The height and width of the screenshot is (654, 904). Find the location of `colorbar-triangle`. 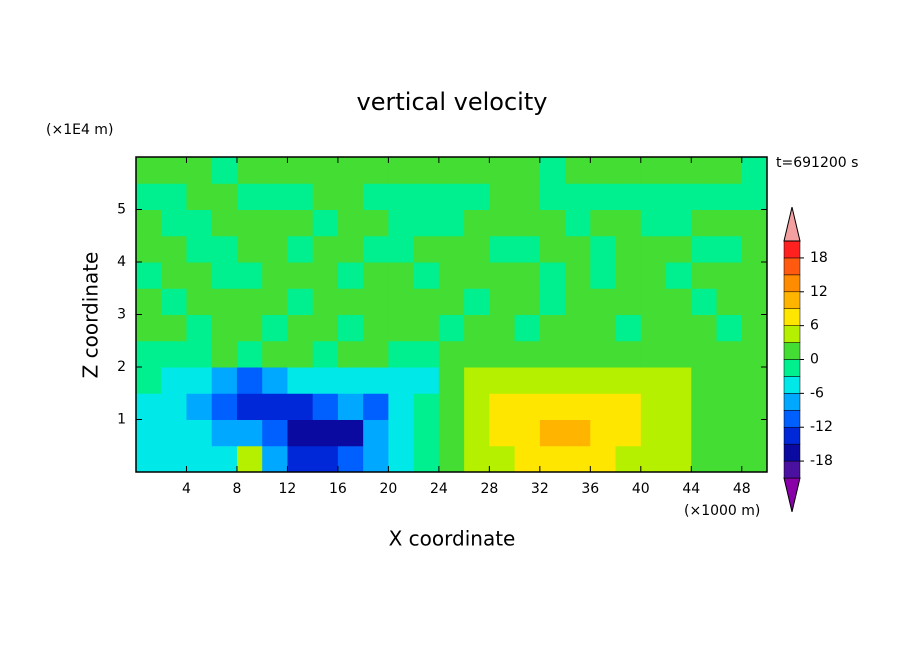

colorbar-triangle is located at coordinates (792, 224).